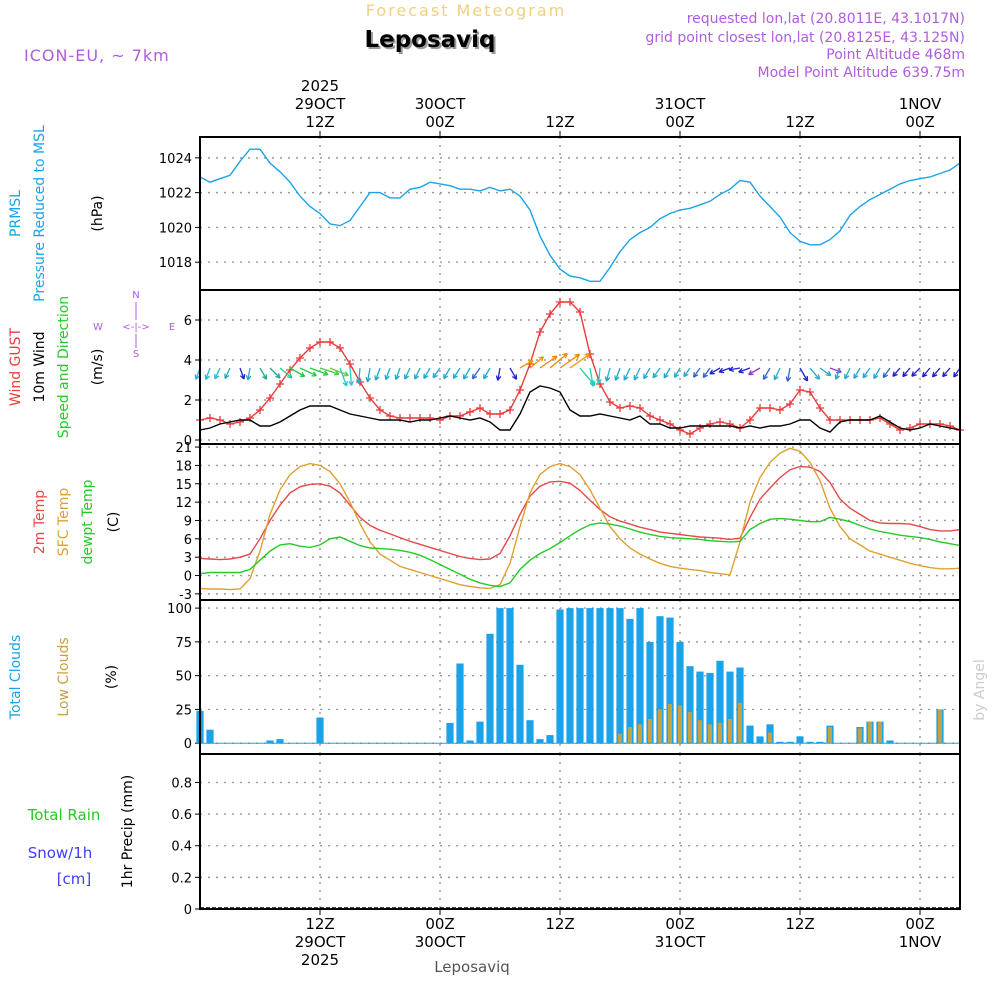 The height and width of the screenshot is (1000, 1000). What do you see at coordinates (172, 327) in the screenshot?
I see `compass-e: E` at bounding box center [172, 327].